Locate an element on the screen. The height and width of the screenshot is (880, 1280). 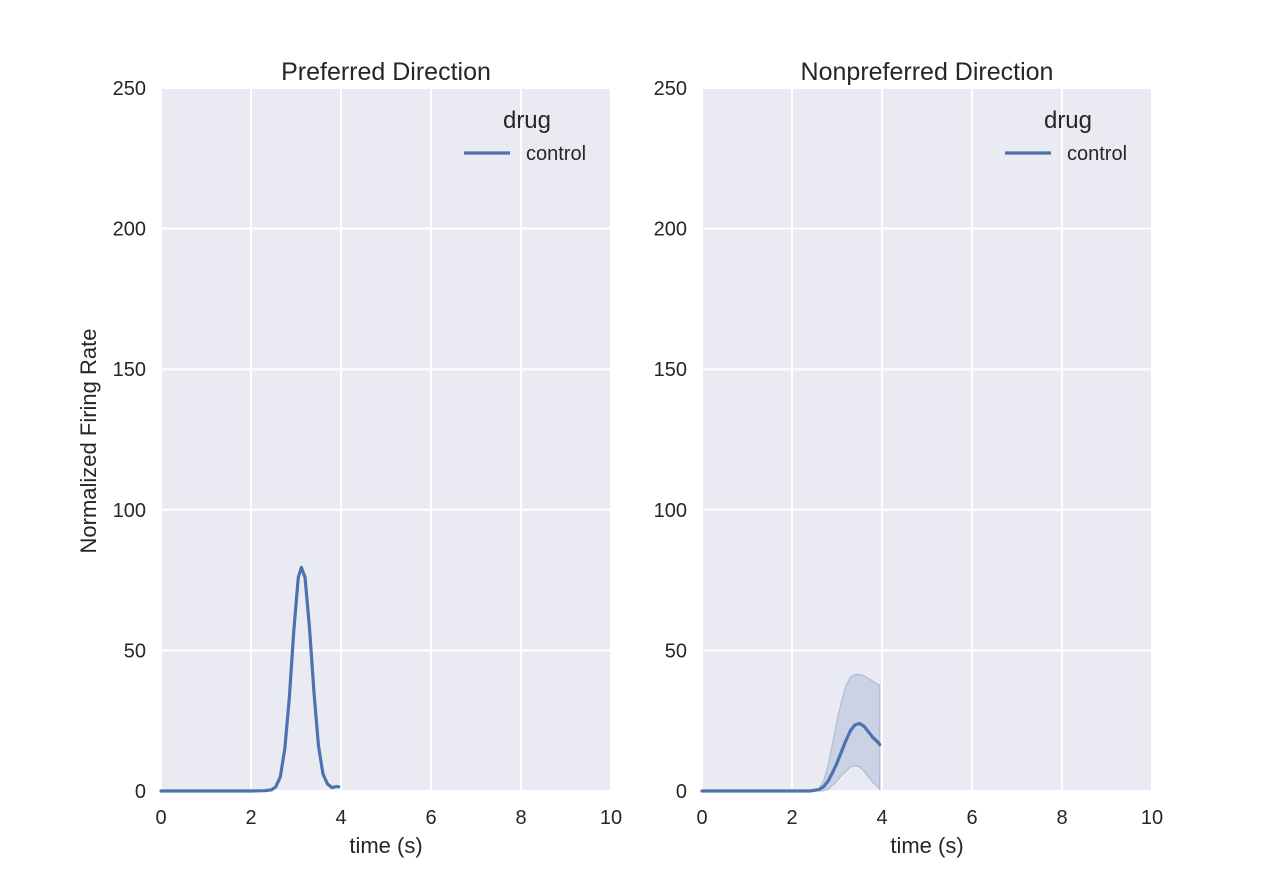
chart-title: Preferred Direction is located at coordinates (386, 72).